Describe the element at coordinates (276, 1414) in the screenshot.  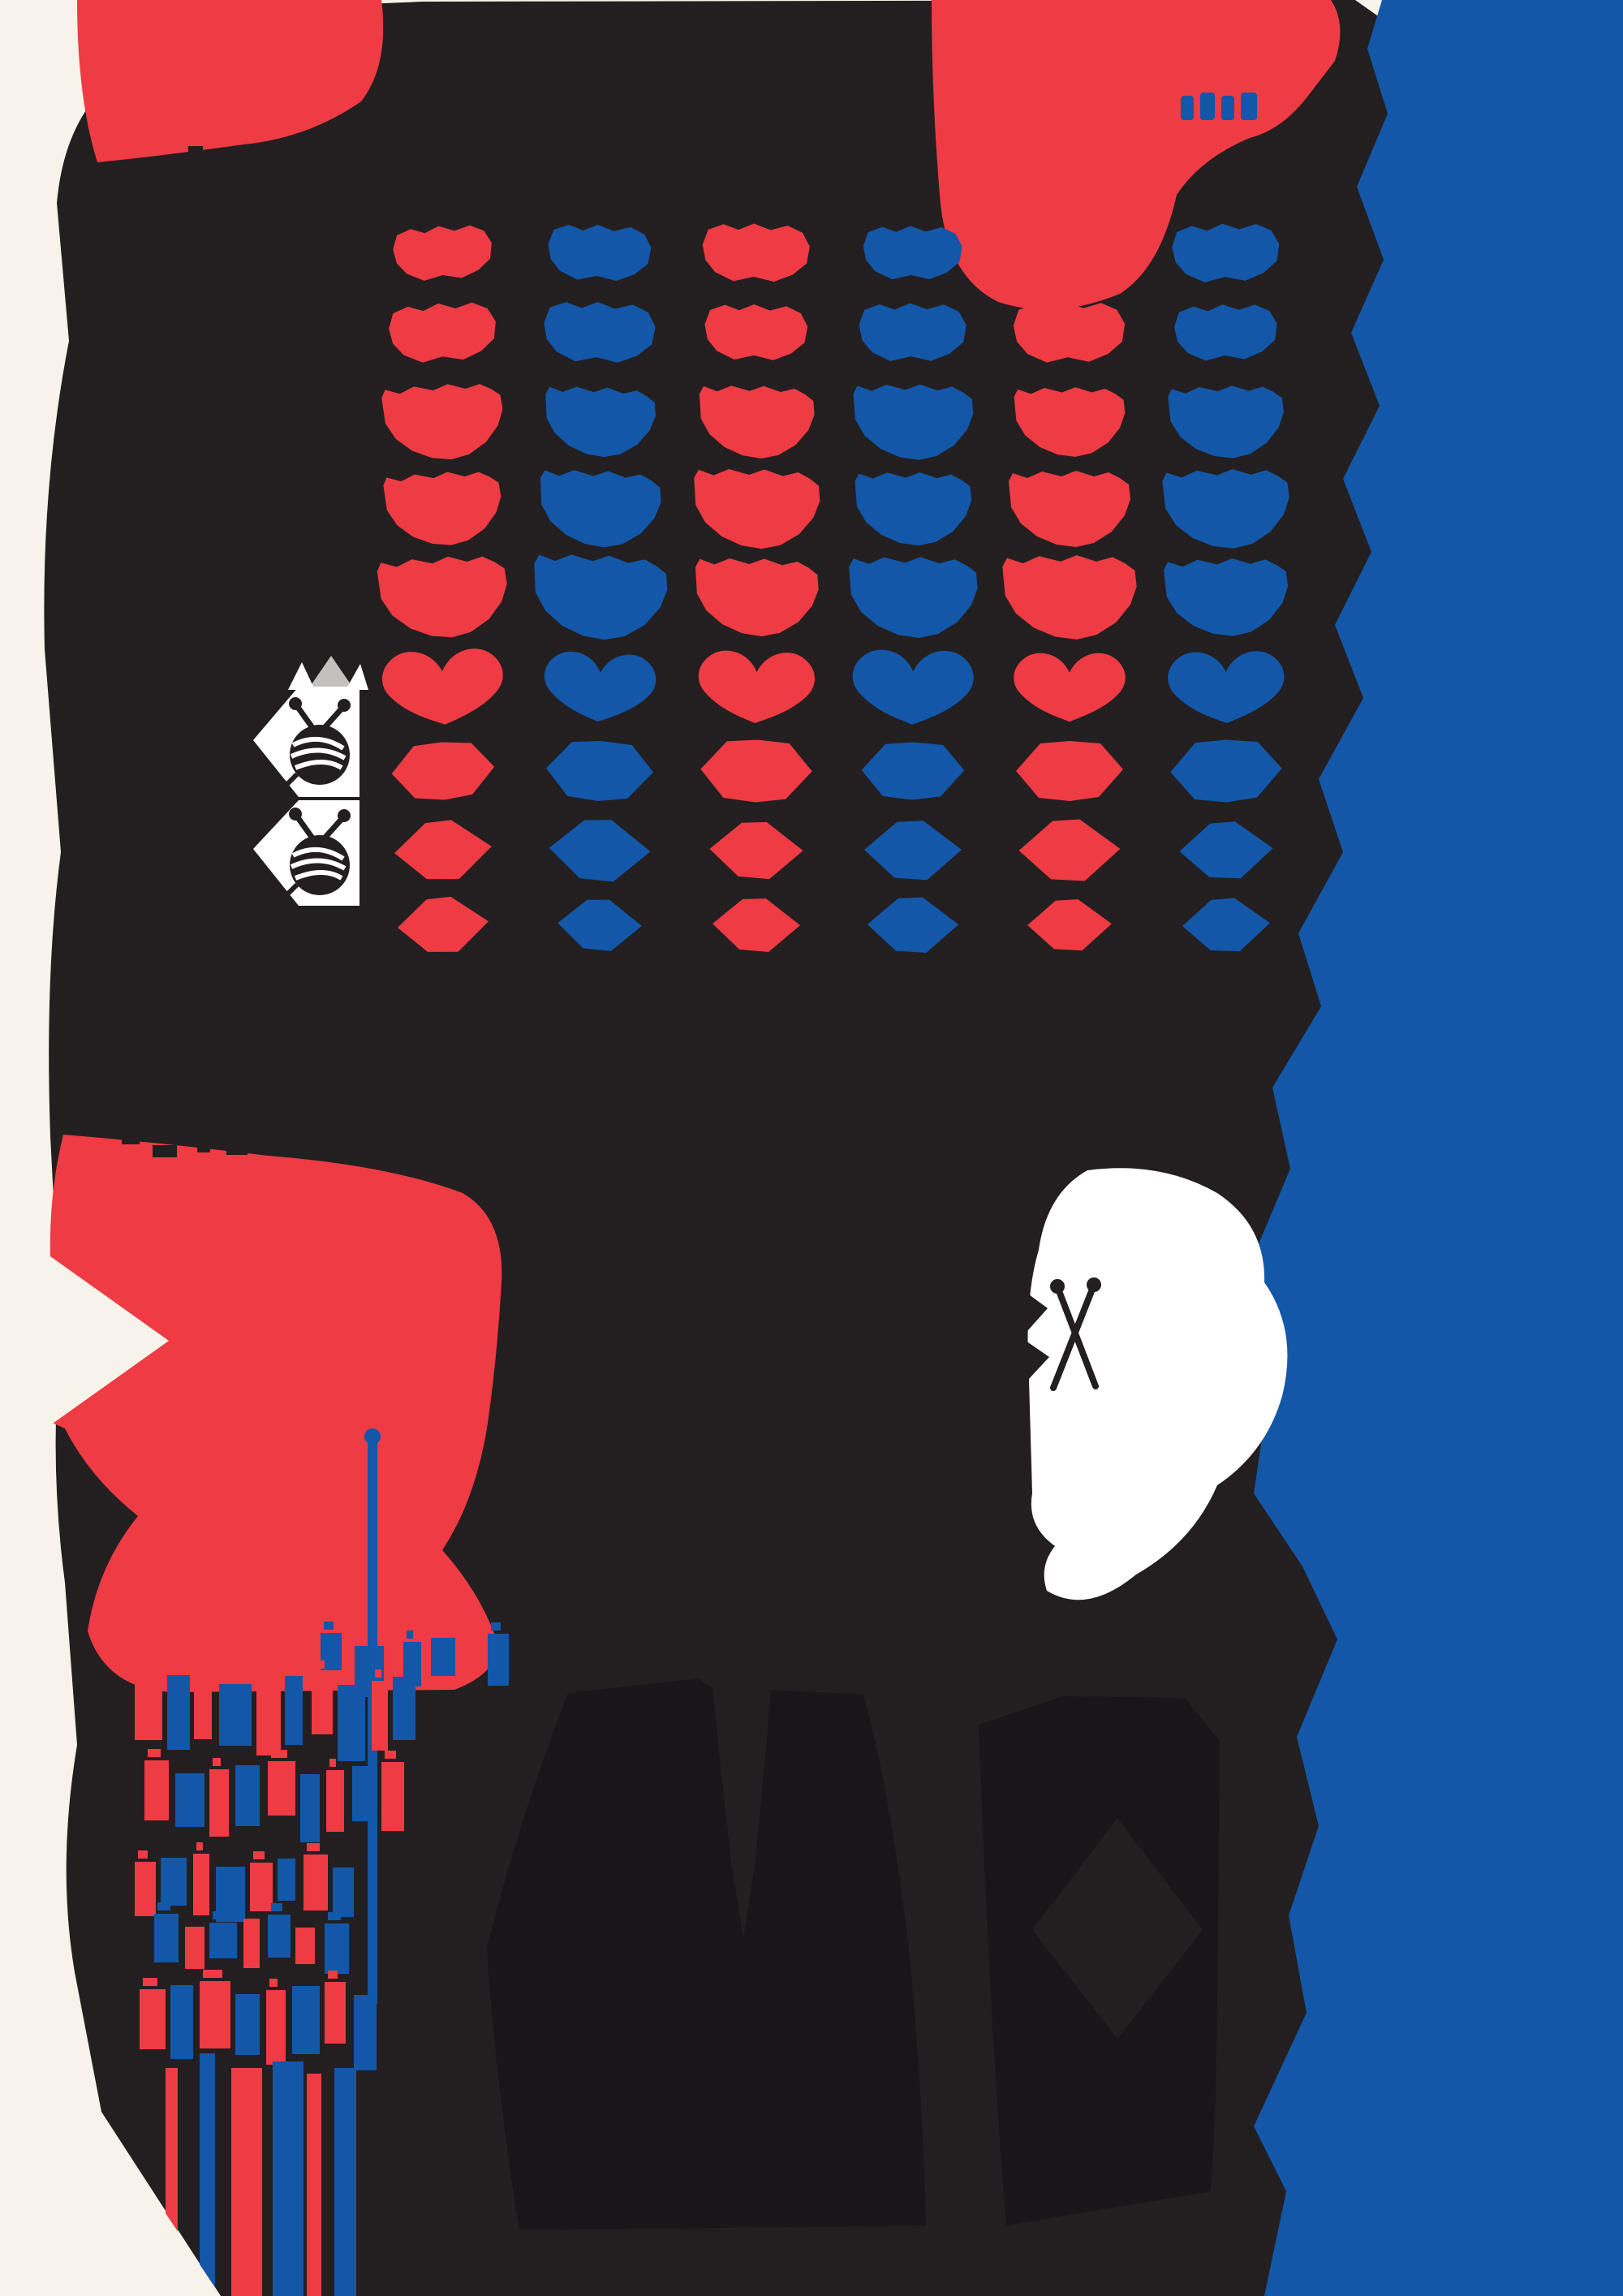
I see `red-skein-shape` at that location.